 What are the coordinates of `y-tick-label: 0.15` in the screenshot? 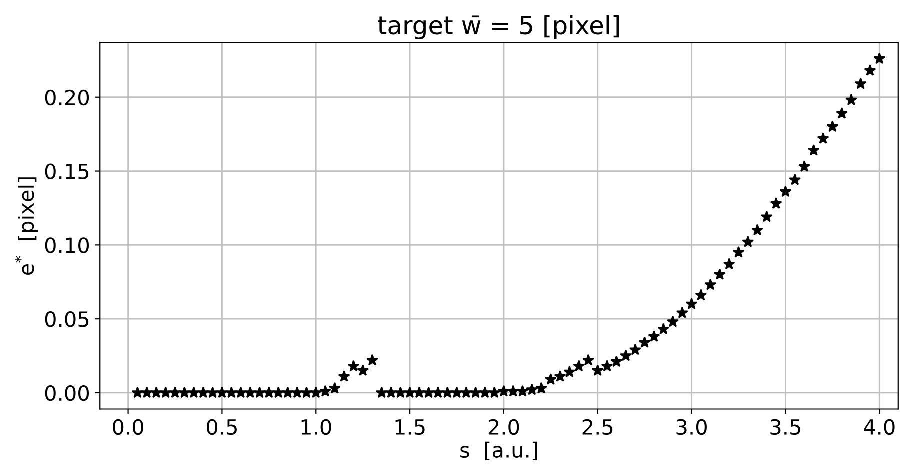 It's located at (67, 172).